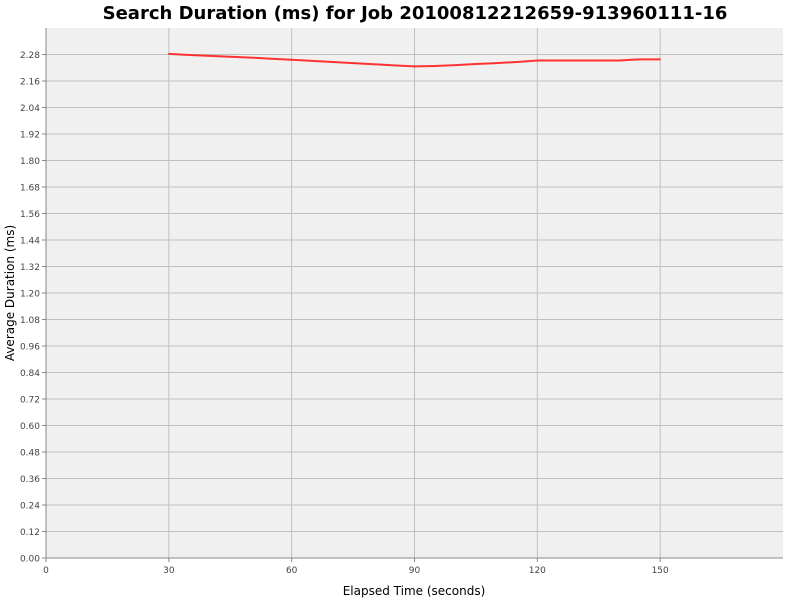  What do you see at coordinates (30, 215) in the screenshot?
I see `y-tick-label: 1.56` at bounding box center [30, 215].